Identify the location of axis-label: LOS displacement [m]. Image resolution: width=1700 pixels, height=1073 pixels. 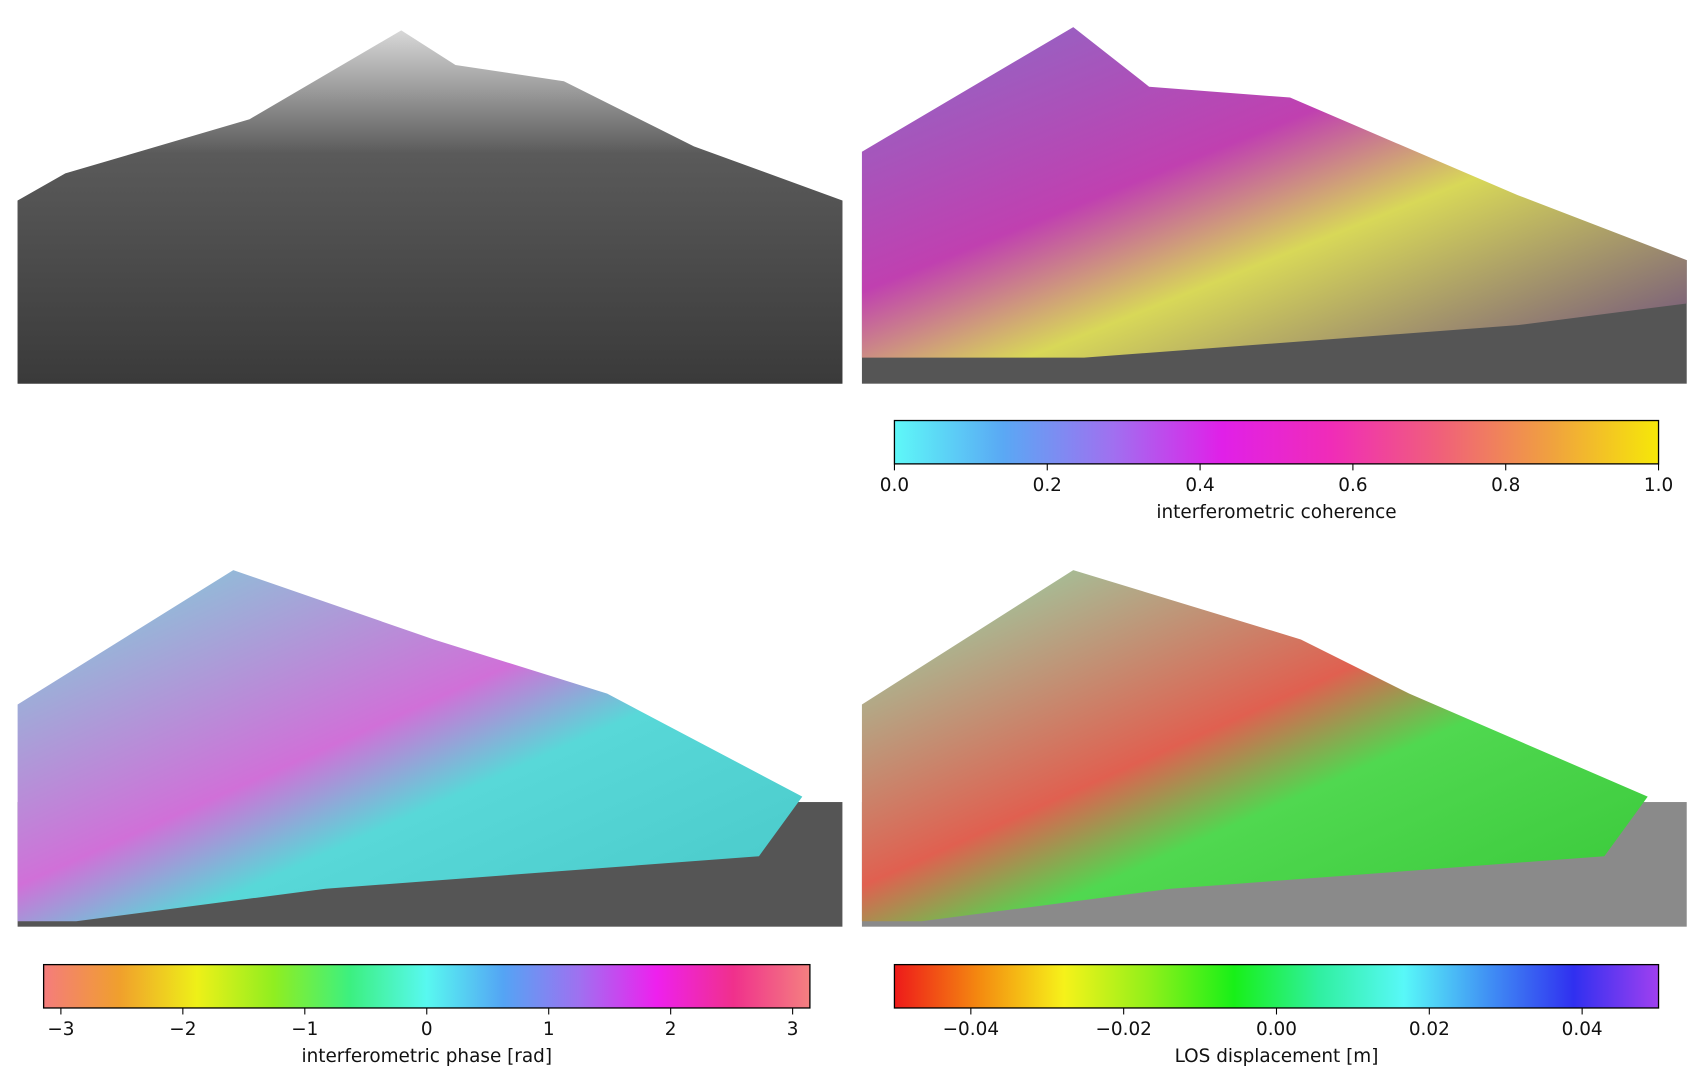
(1277, 1056).